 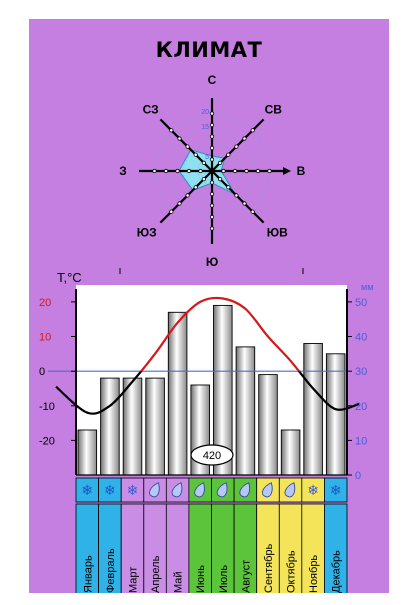 I want to click on right-axis-label: 30, so click(x=361, y=372).